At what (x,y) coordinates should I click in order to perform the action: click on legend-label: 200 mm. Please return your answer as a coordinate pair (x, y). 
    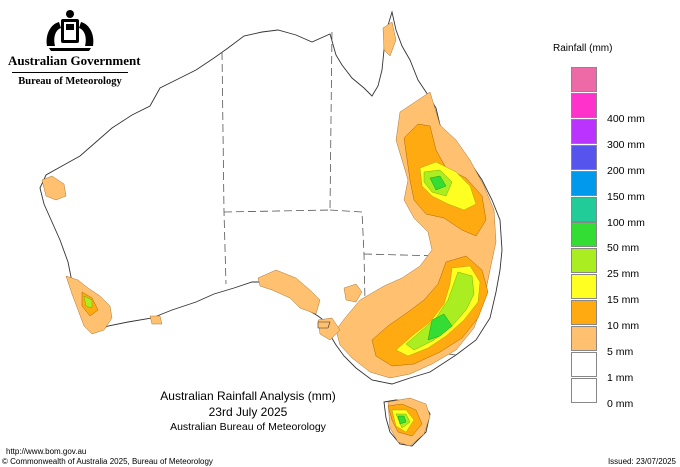
    Looking at the image, I should click on (626, 170).